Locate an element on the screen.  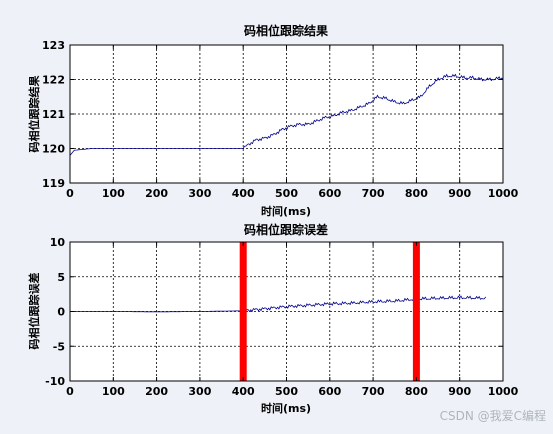
marker-lines is located at coordinates (329, 311).